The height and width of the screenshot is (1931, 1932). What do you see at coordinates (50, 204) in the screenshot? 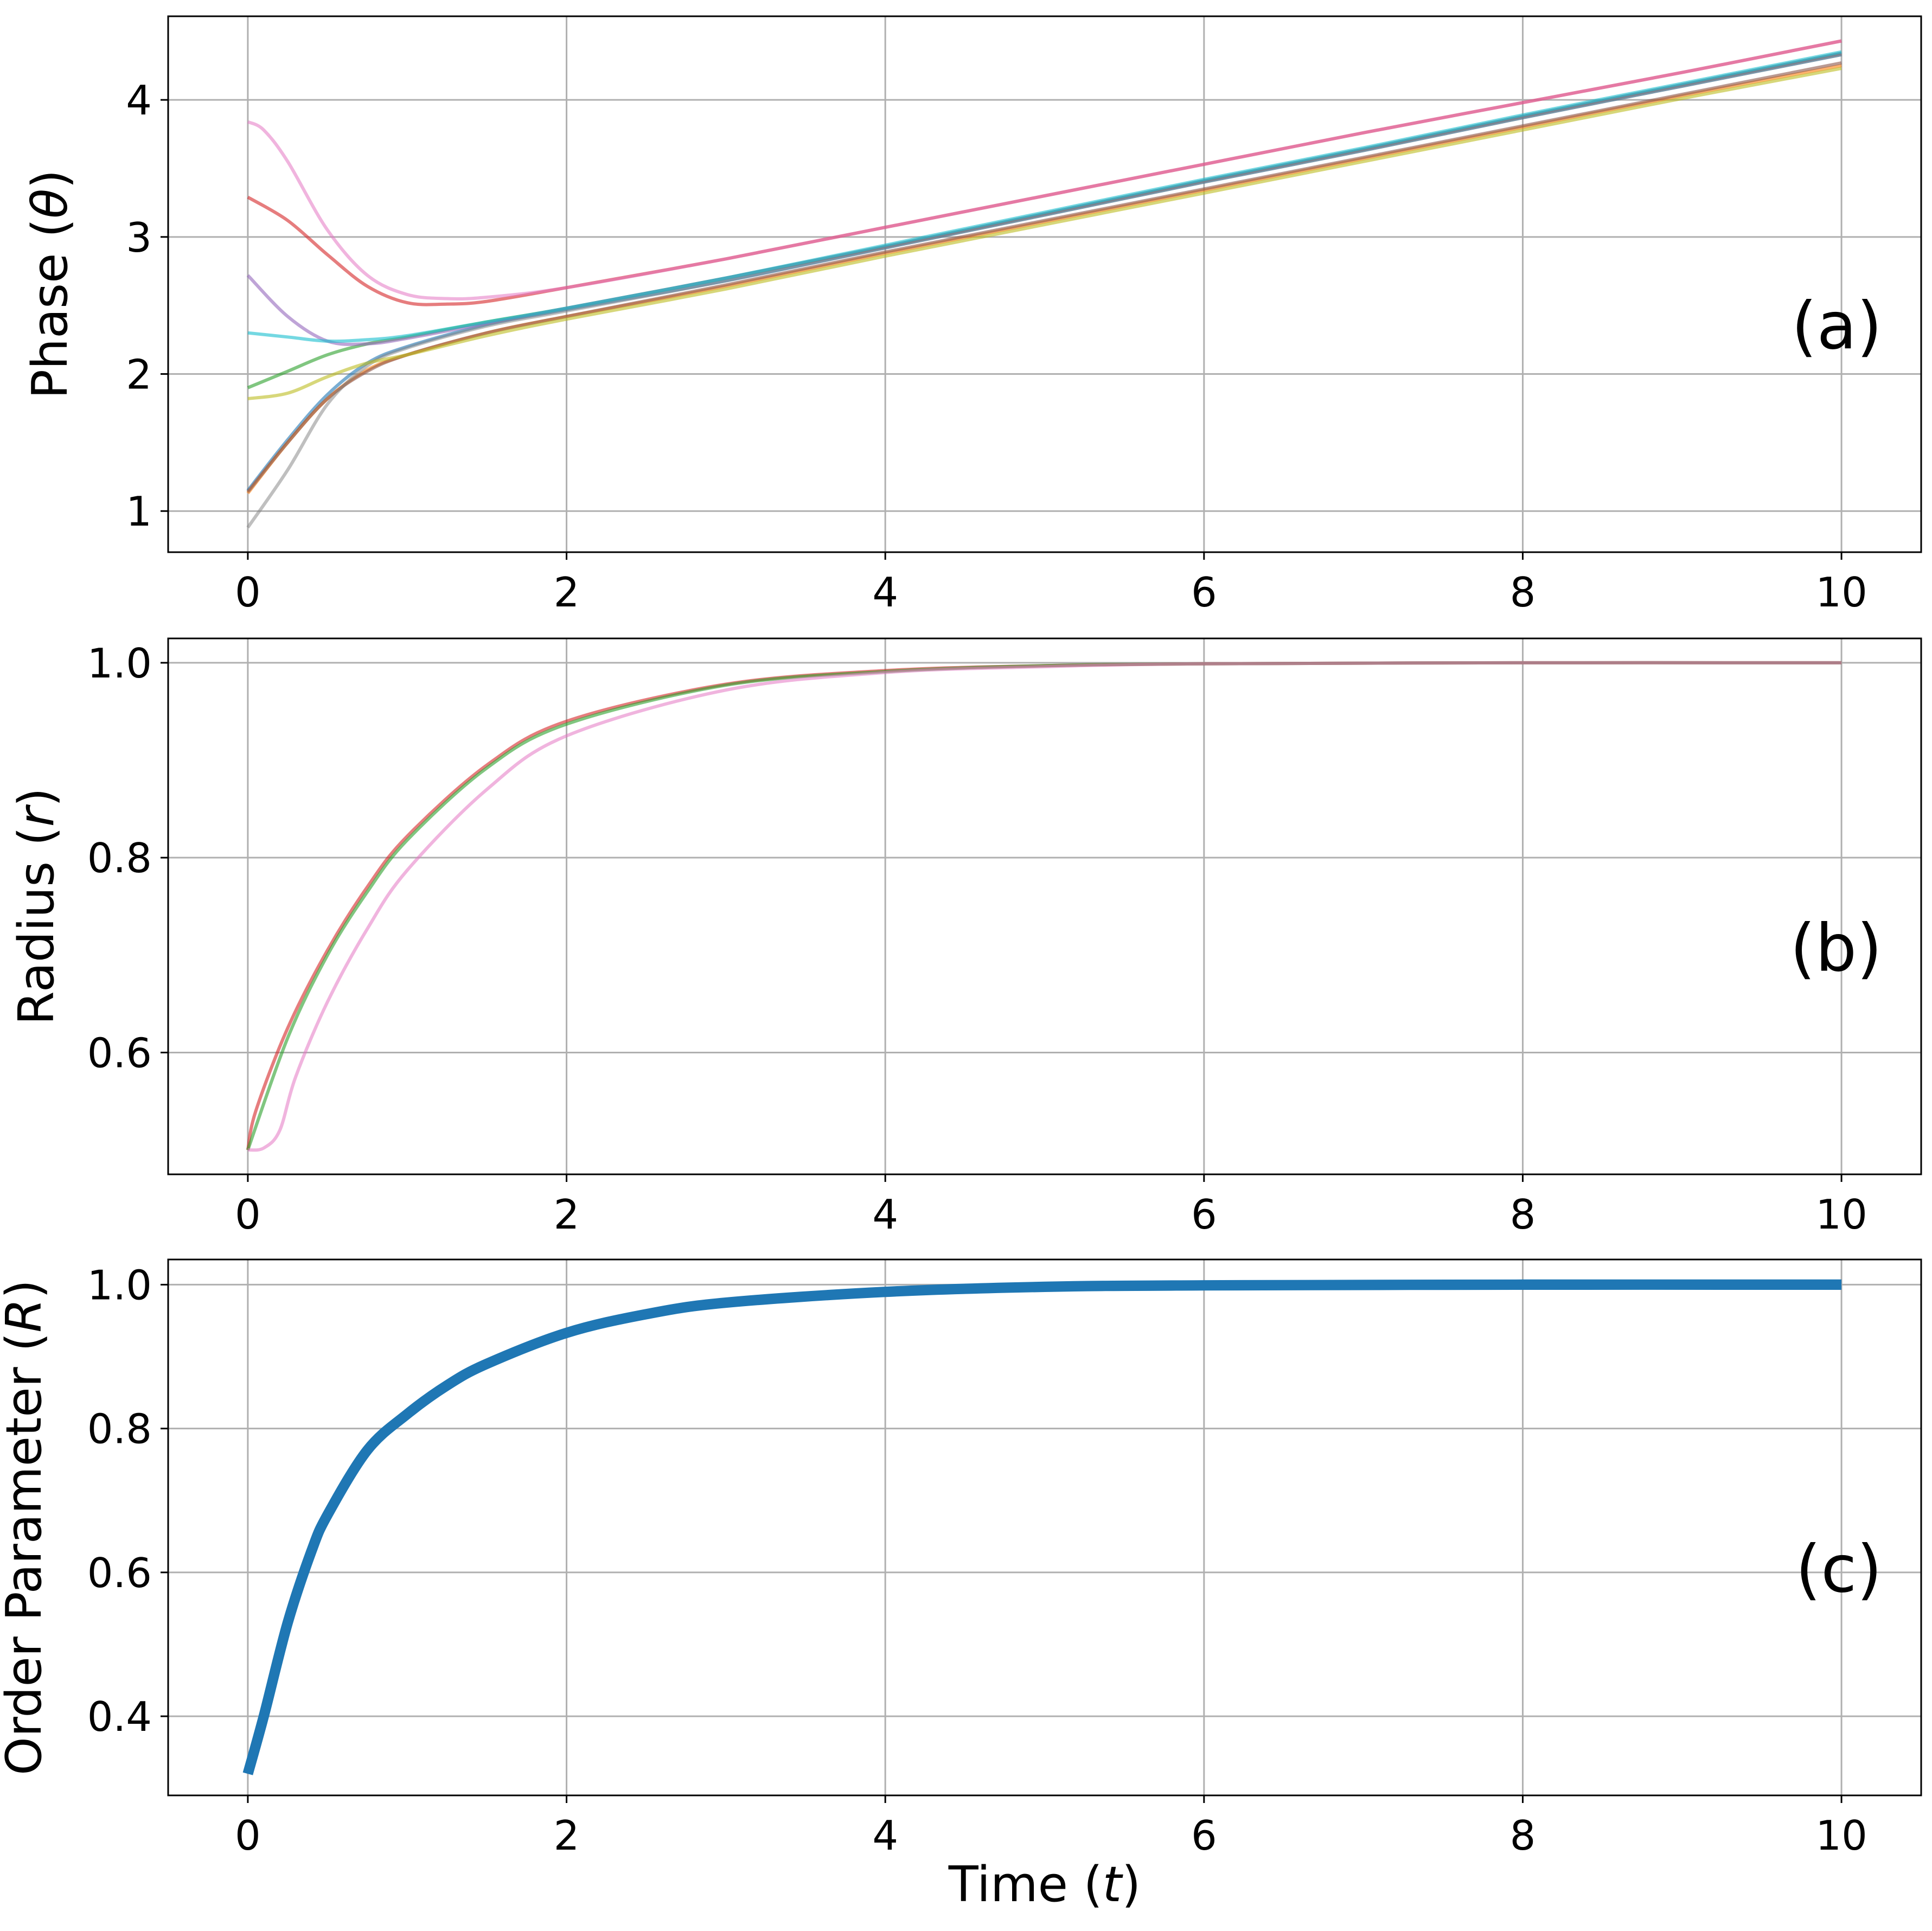
I see `panel-a-ylabel-var: θ` at bounding box center [50, 204].